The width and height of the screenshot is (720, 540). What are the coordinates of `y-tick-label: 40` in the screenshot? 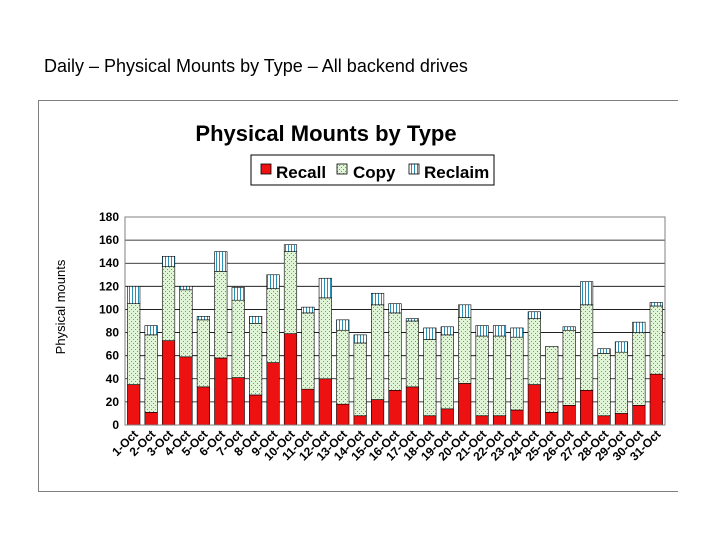 It's located at (113, 379).